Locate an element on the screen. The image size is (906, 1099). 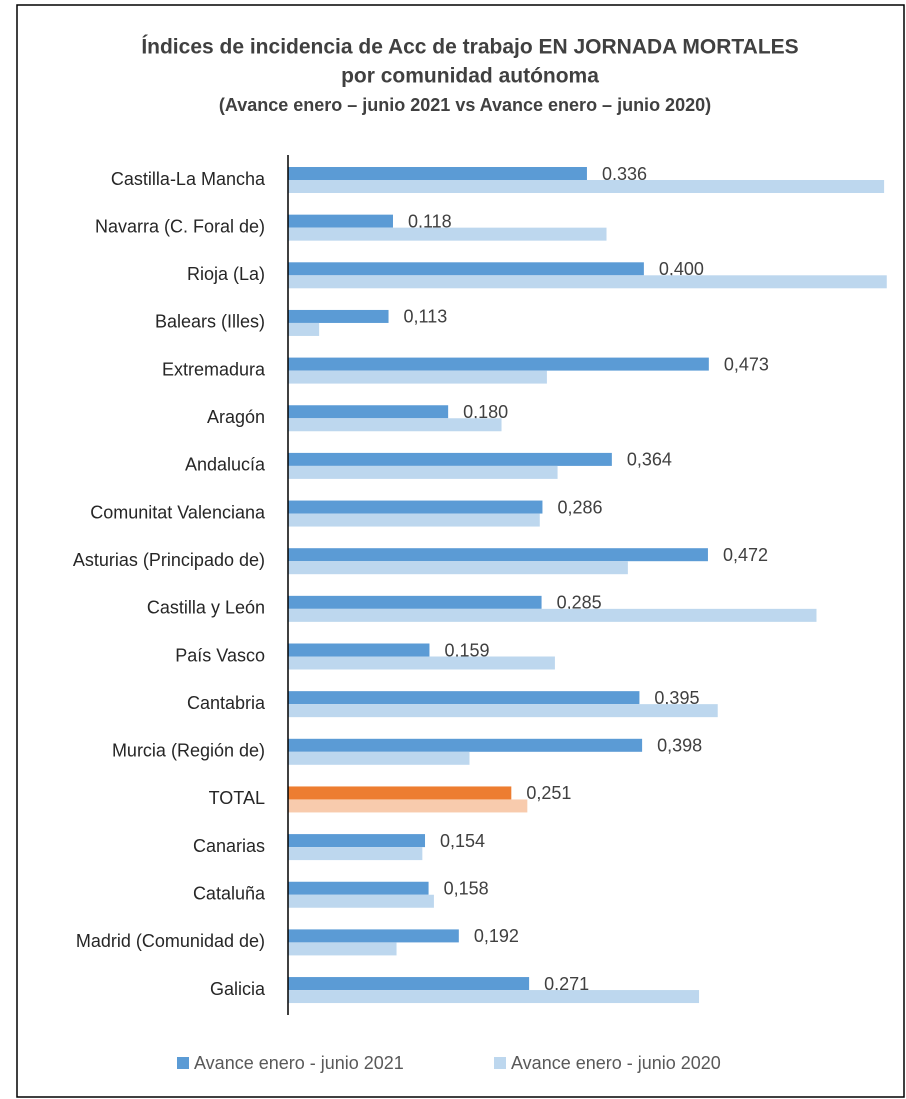
value-label: 0,473 is located at coordinates (746, 364).